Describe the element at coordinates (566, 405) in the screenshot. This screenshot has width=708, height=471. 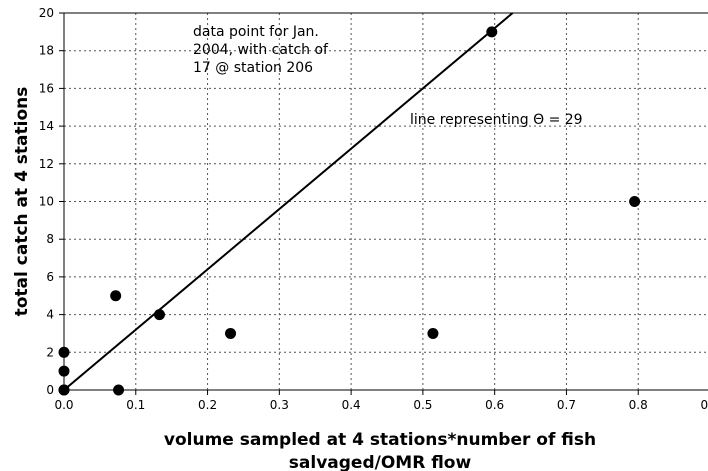
I see `x-tick-label: 0.7` at that location.